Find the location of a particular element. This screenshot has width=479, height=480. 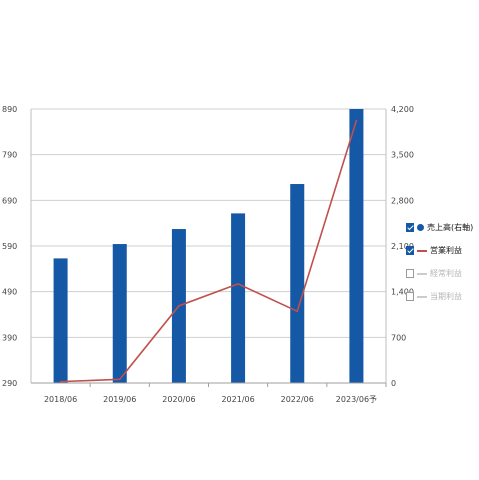

legend-label: 営業利益 is located at coordinates (446, 250).